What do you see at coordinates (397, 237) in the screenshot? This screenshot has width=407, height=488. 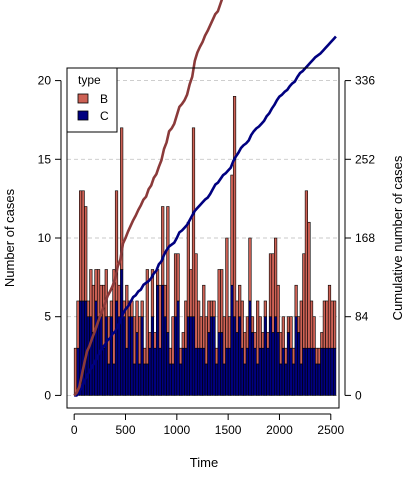 I see `y-axis-right-label: Cumulative number of cases` at bounding box center [397, 237].